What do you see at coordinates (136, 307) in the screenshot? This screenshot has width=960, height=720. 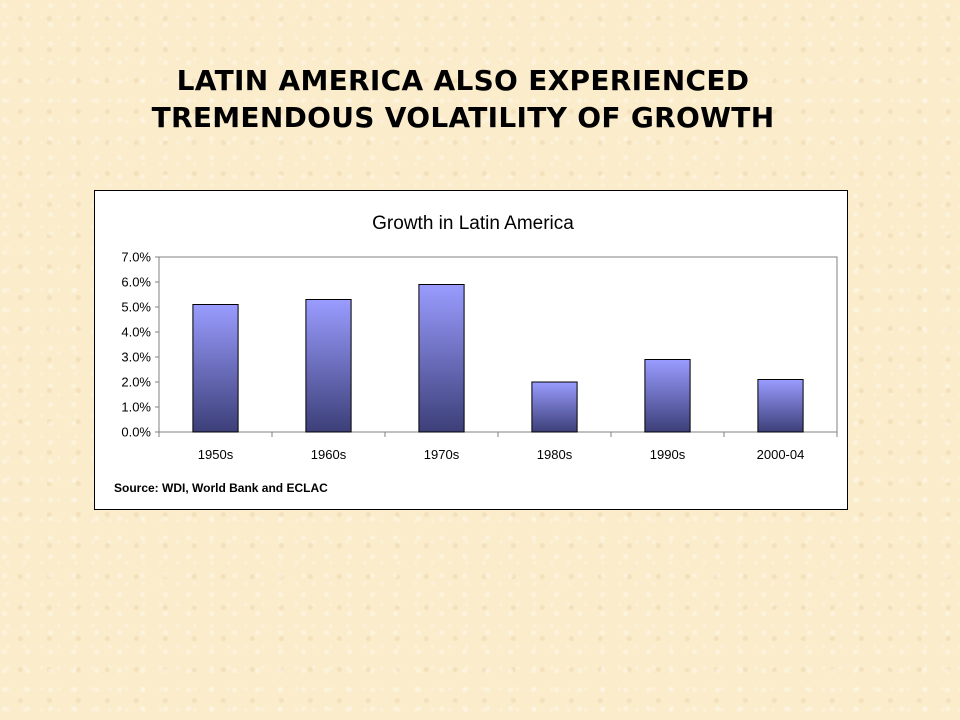 I see `y-tick-label: 5.0%` at bounding box center [136, 307].